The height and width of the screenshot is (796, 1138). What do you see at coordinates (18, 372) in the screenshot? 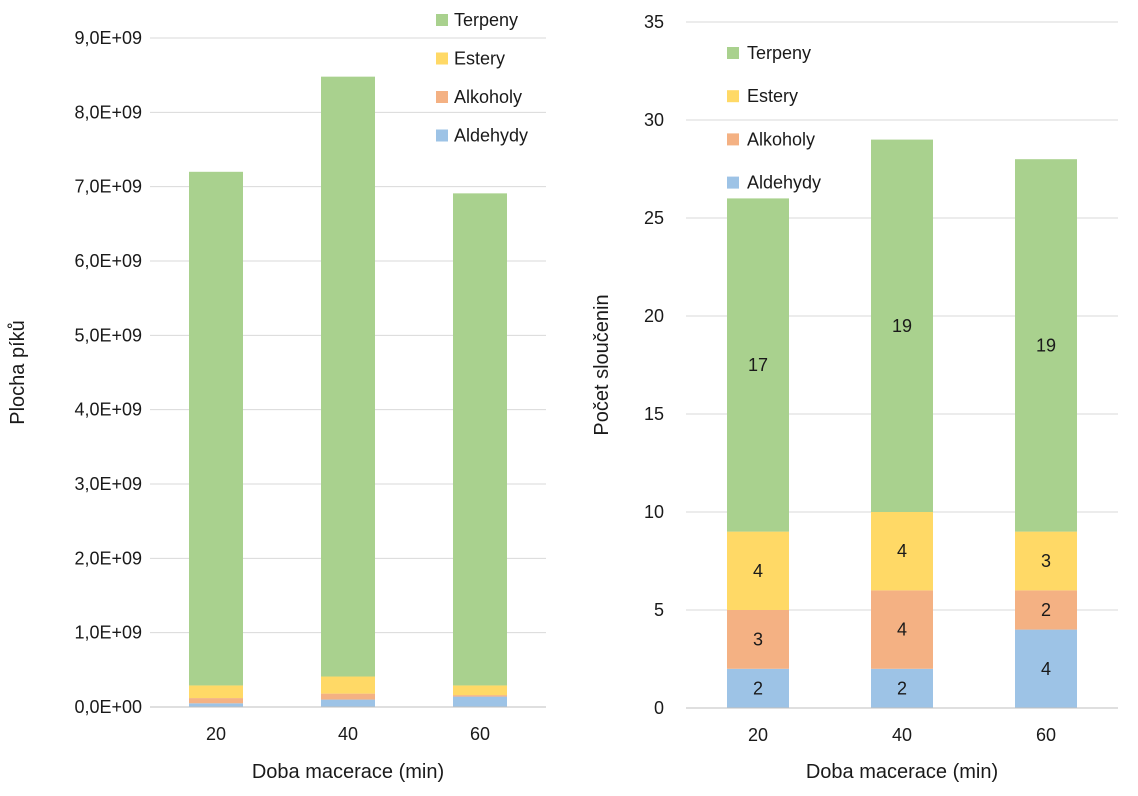
I see `left-y-axis-title: Plocha píků` at bounding box center [18, 372].